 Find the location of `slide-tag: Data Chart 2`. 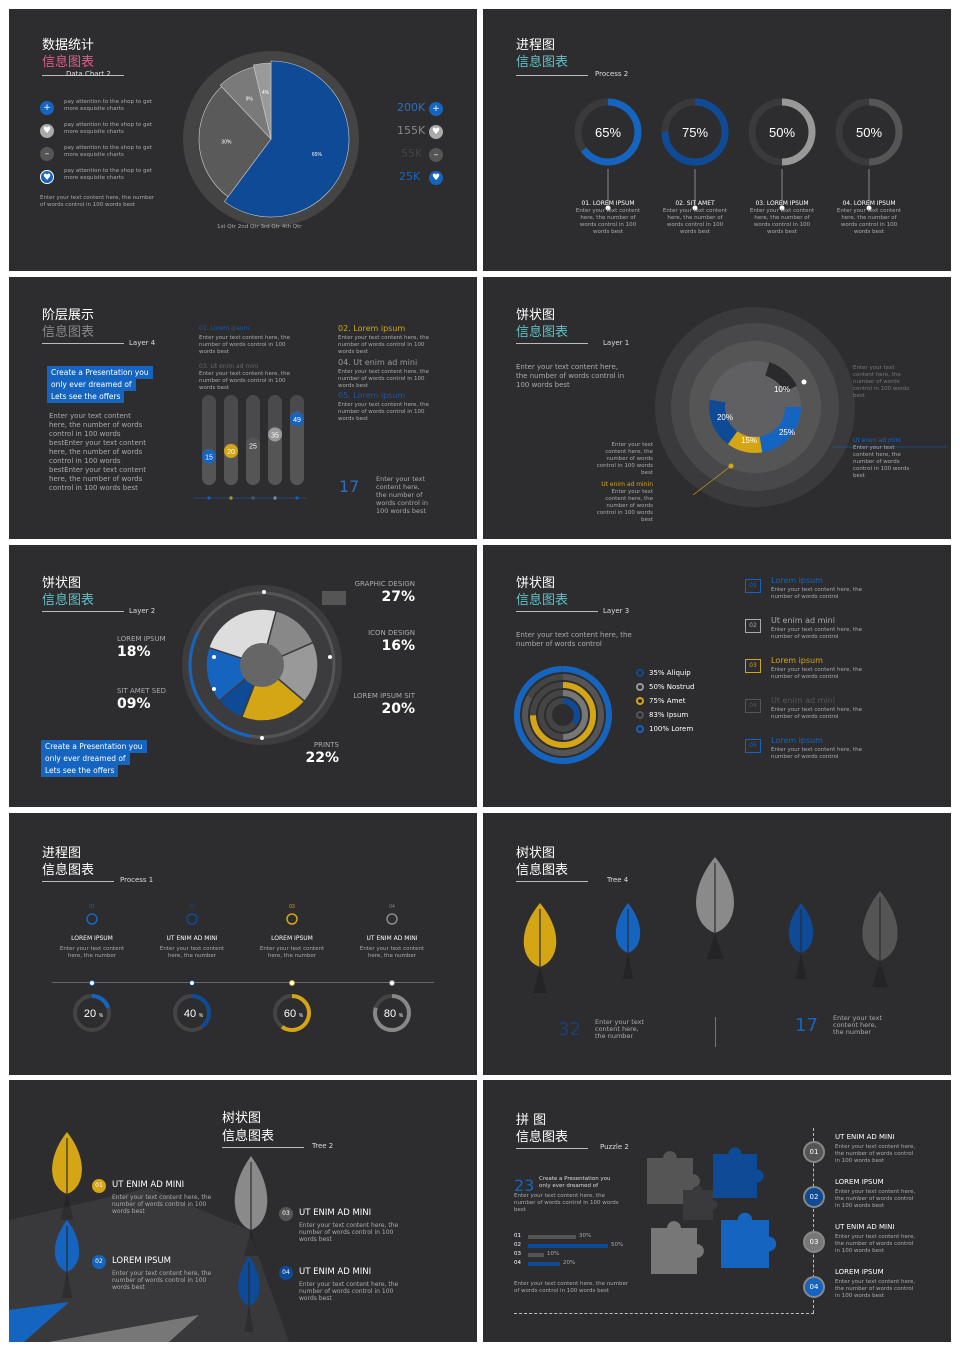

slide-tag: Data Chart 2 is located at coordinates (88, 74).